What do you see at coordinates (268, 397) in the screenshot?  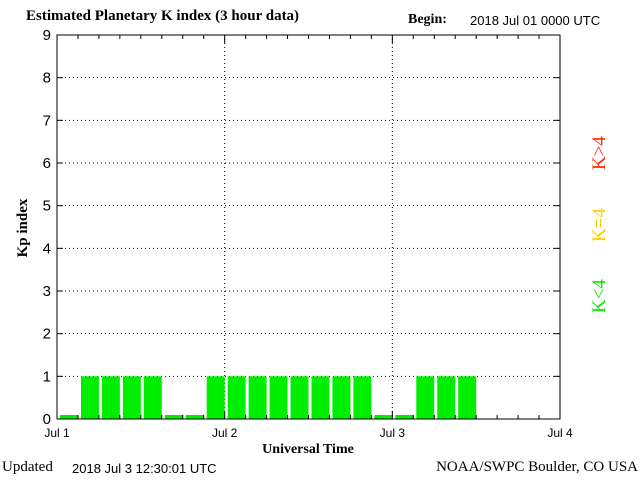 I see `bars-layer` at bounding box center [268, 397].